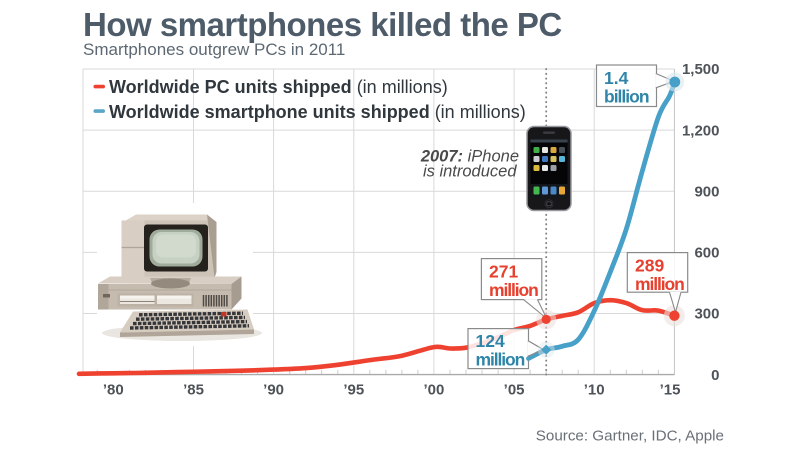 The width and height of the screenshot is (800, 455). Describe the element at coordinates (503, 272) in the screenshot. I see `svg-text: 271` at that location.